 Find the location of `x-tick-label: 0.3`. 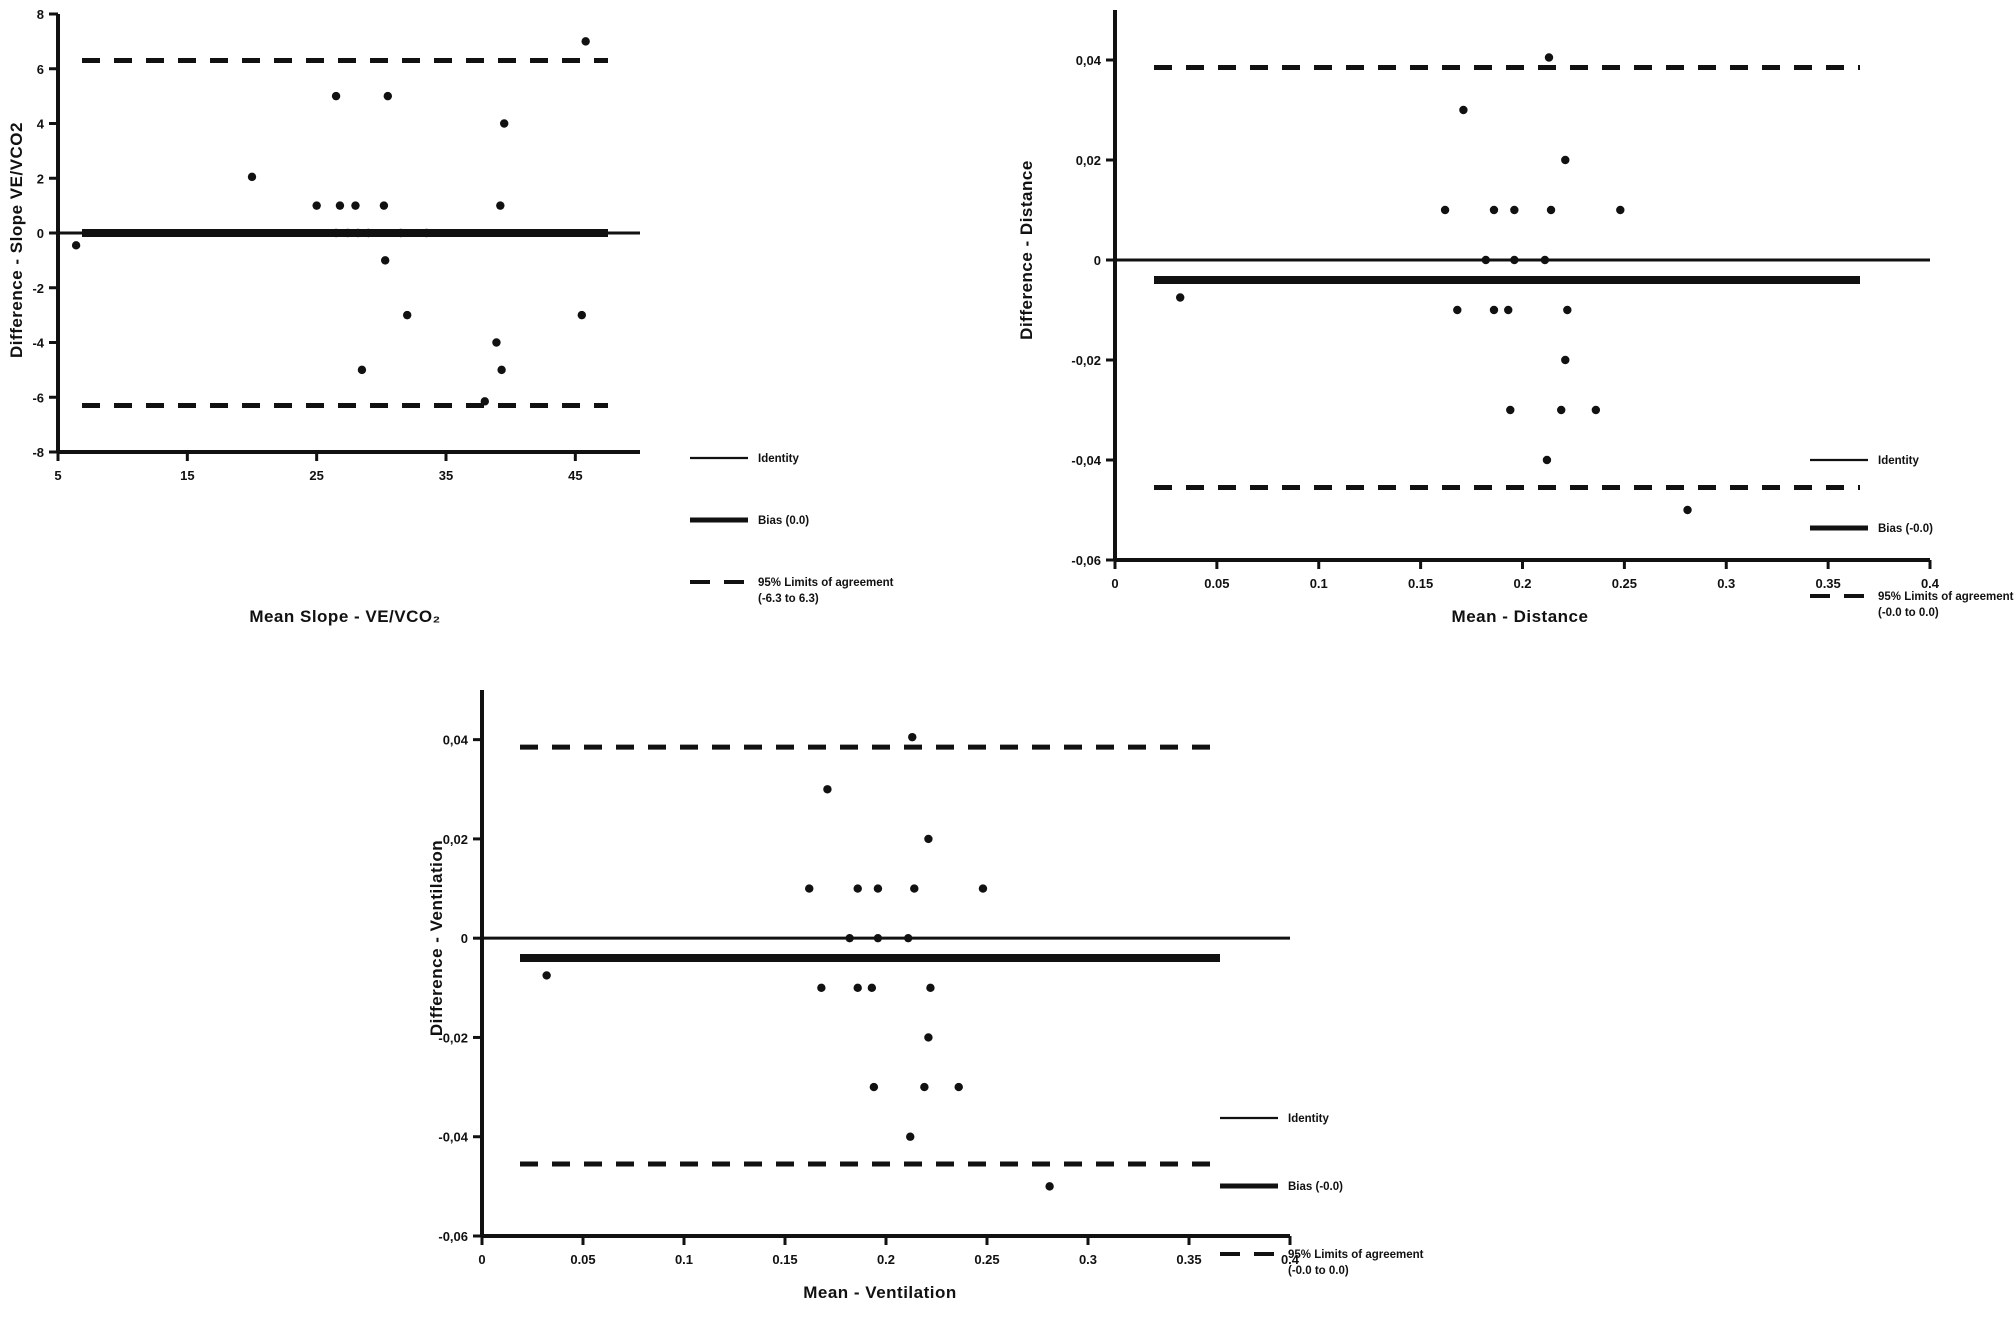

x-tick-label: 0.3 is located at coordinates (1088, 1259).